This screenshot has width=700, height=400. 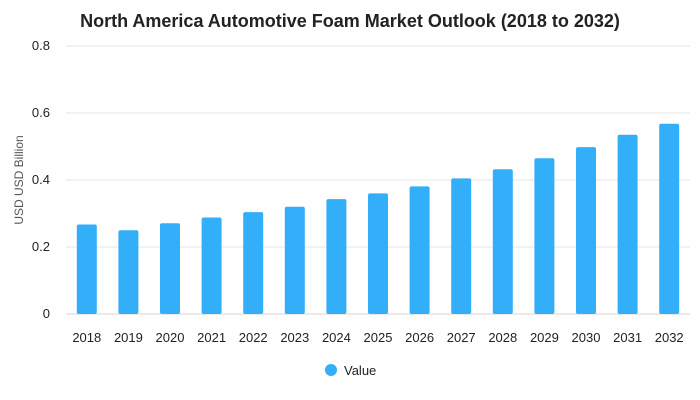 What do you see at coordinates (41, 45) in the screenshot?
I see `y-tick-label: 0.8` at bounding box center [41, 45].